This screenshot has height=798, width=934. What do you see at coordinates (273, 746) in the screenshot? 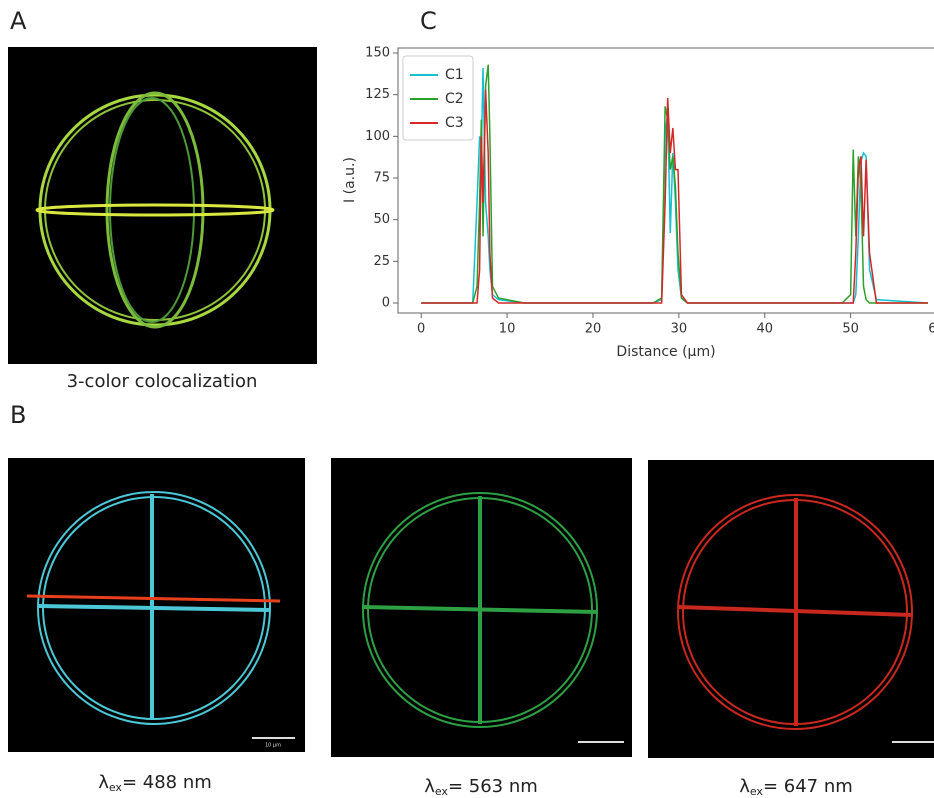
I see `scale-bar-label: 10 μm` at bounding box center [273, 746].